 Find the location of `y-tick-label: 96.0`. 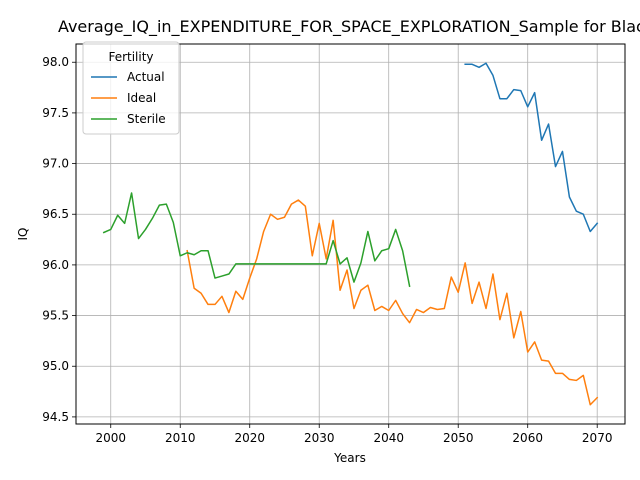

y-tick-label: 96.0 is located at coordinates (55, 265).